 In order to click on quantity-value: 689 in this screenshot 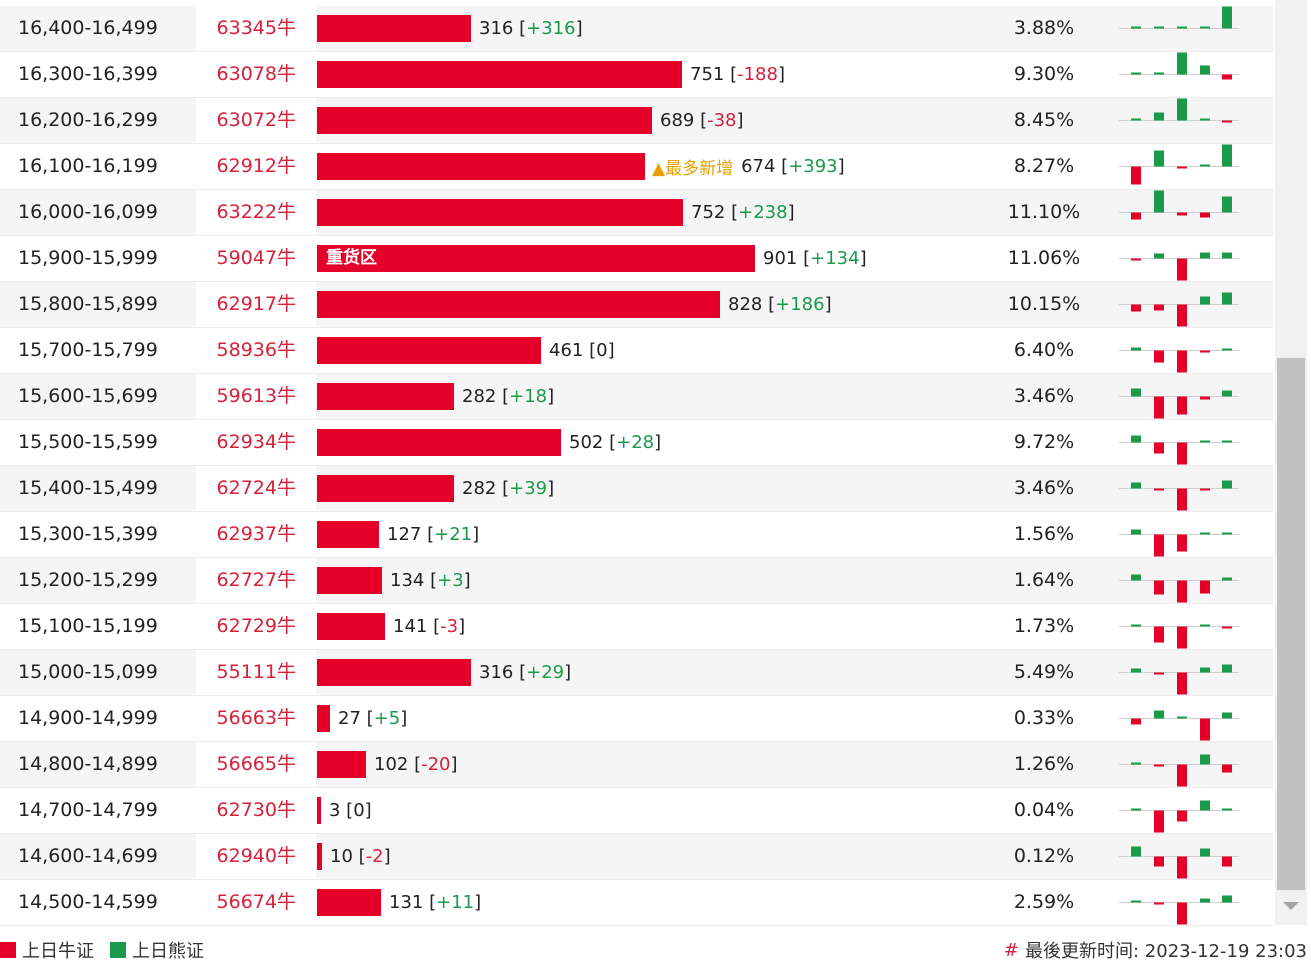, I will do `click(677, 120)`.